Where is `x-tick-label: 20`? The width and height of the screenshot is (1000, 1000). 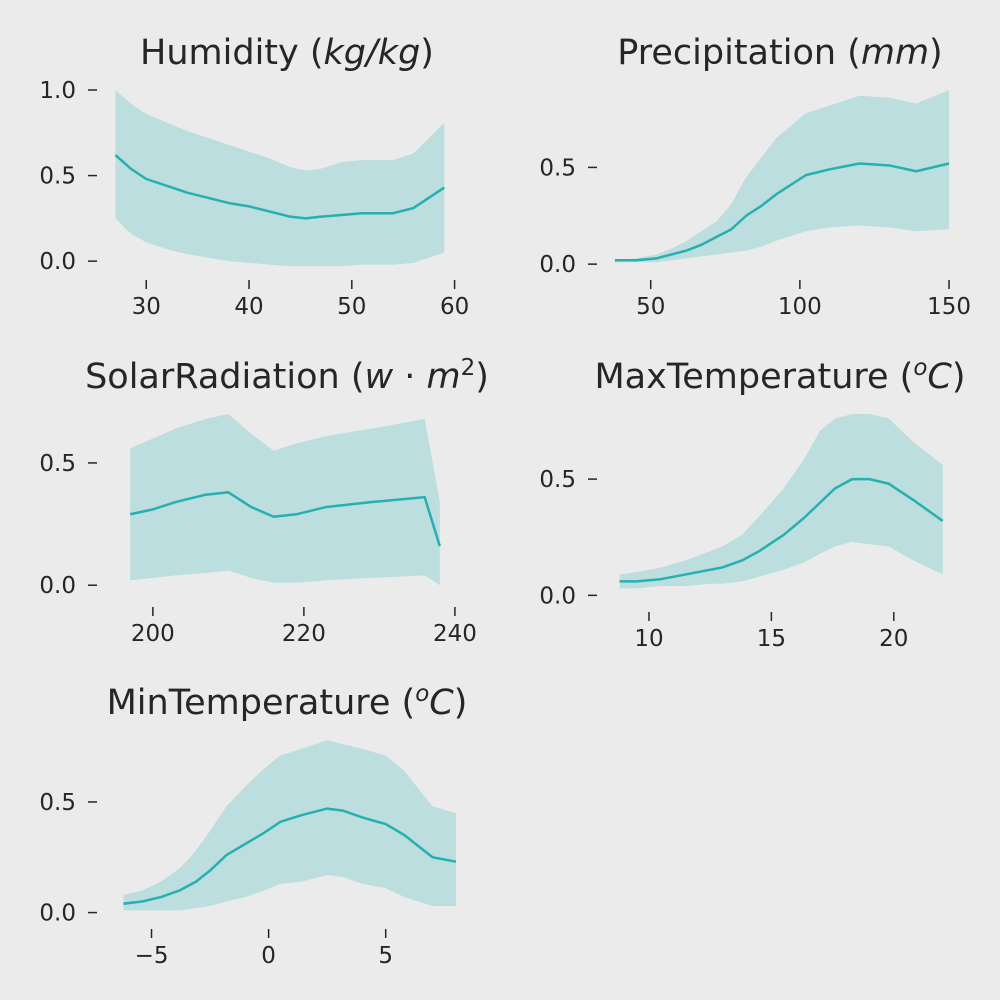
x-tick-label: 20 is located at coordinates (893, 639).